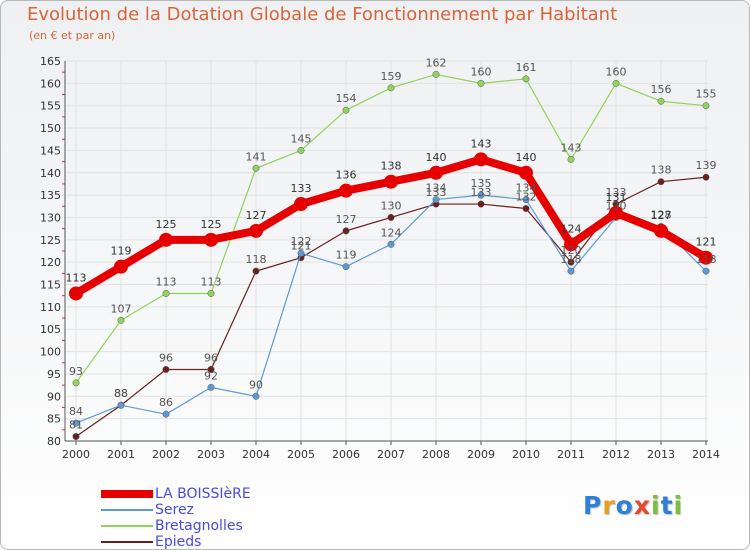  What do you see at coordinates (256, 454) in the screenshot?
I see `x-tick-label: 2004` at bounding box center [256, 454].